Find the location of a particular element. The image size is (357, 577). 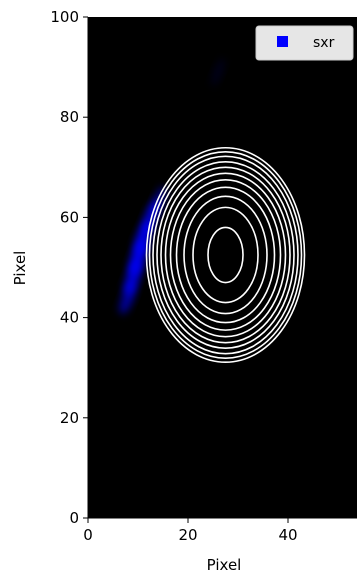

legend-marker-sxr is located at coordinates (282, 41).